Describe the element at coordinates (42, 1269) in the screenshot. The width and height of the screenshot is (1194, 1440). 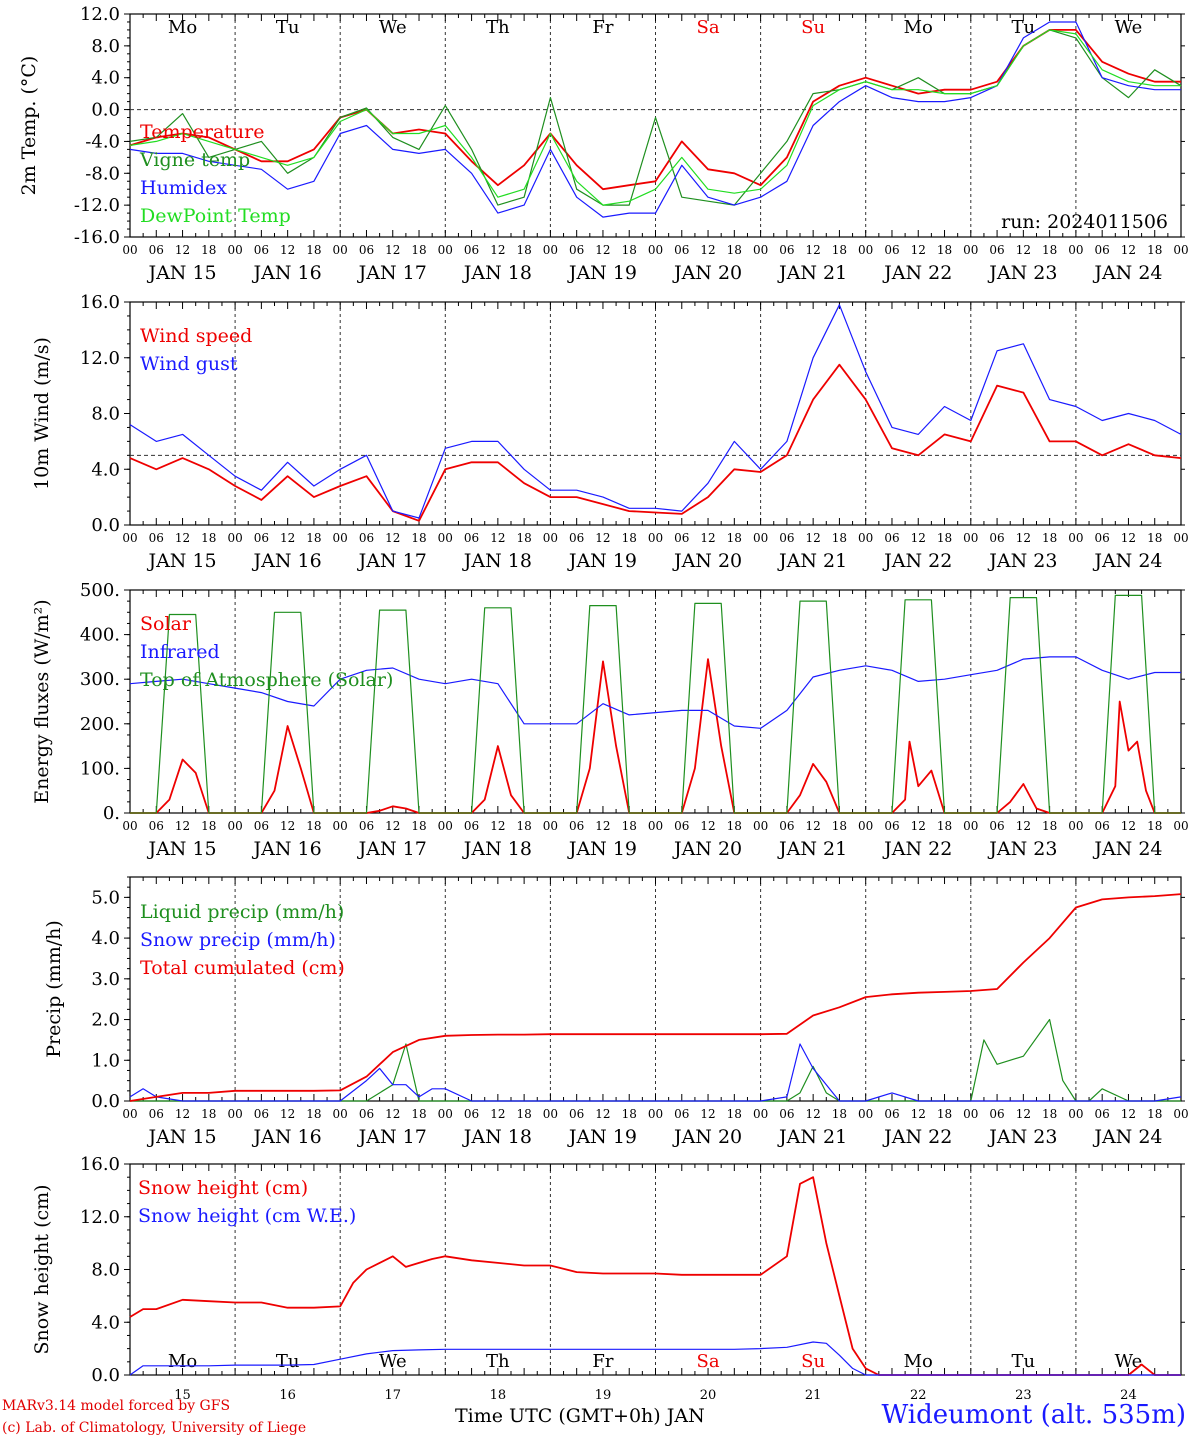
I see `y-axis-label: Snow height (cm)` at that location.